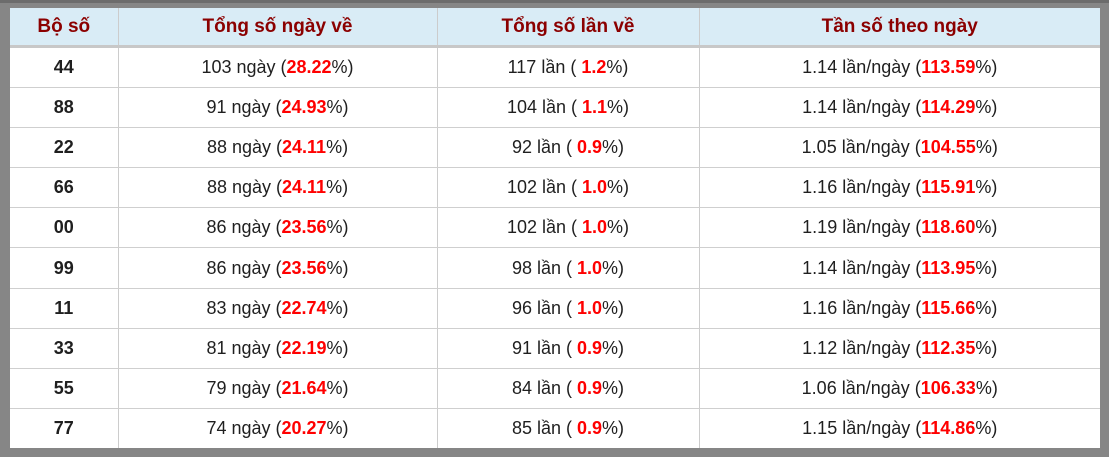 The image size is (1109, 457). I want to click on days-cell: 74 ngày (20.27%), so click(278, 428).